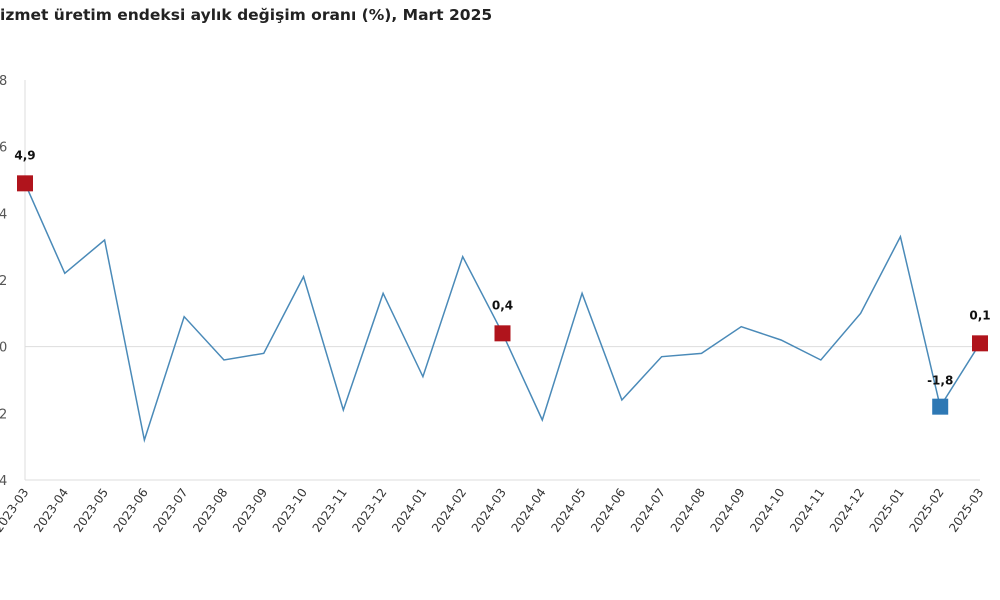 The height and width of the screenshot is (600, 1000). Describe the element at coordinates (966, 510) in the screenshot. I see `x-tick-label: 2025-03` at that location.